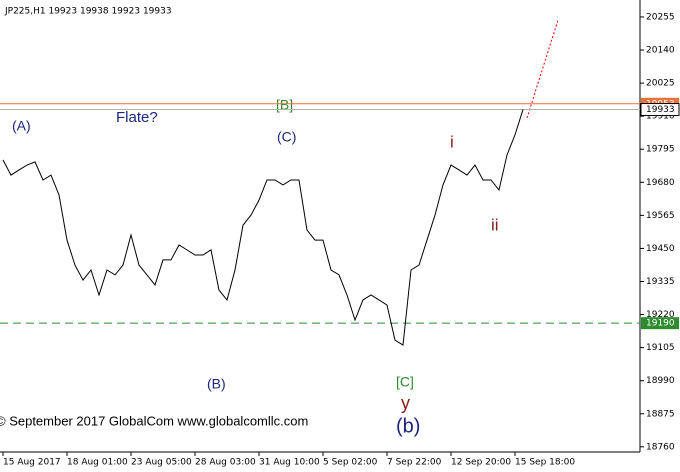 The height and width of the screenshot is (472, 680). What do you see at coordinates (216, 384) in the screenshot?
I see `annotation: (B)` at bounding box center [216, 384].